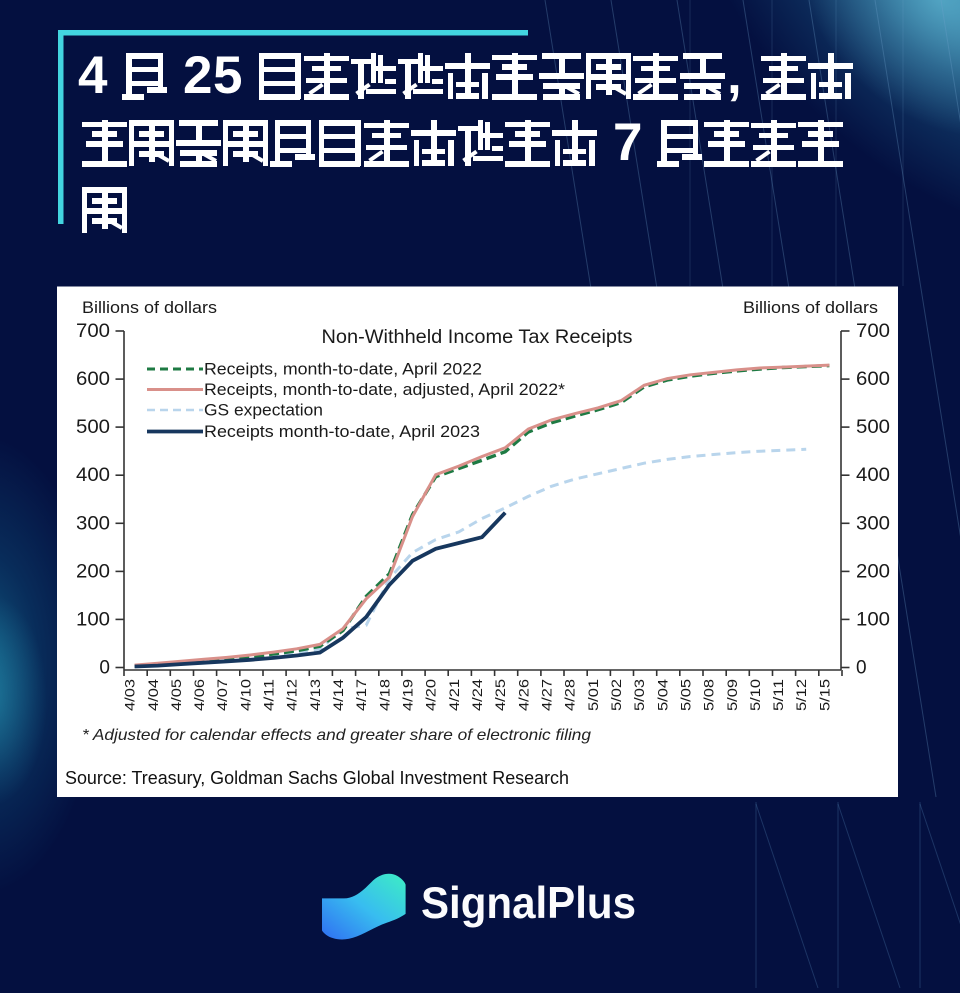  I want to click on svg-text: 4/12, so click(292, 695).